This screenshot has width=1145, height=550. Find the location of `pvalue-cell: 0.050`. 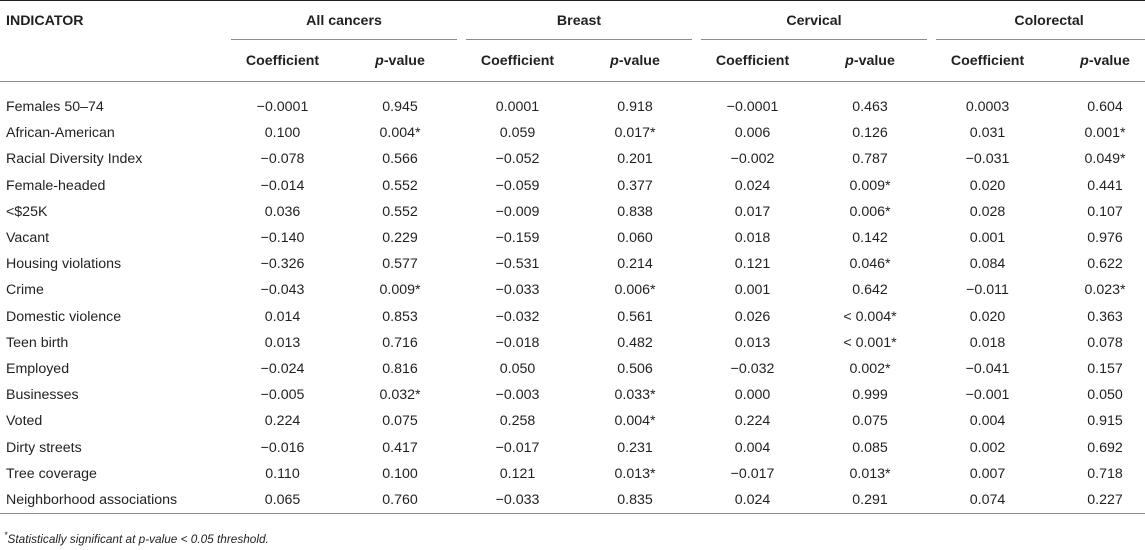

pvalue-cell: 0.050 is located at coordinates (1105, 395).